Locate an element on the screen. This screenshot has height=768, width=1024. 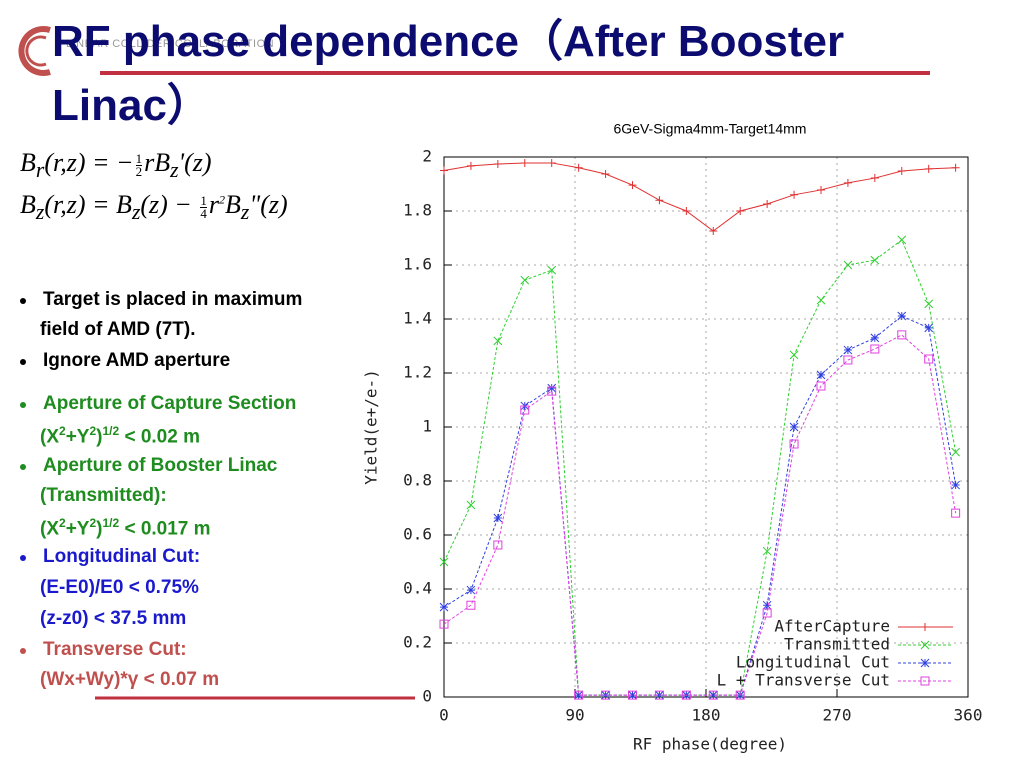
bullet-line: Aperture of Booster Linac is located at coordinates (160, 466).